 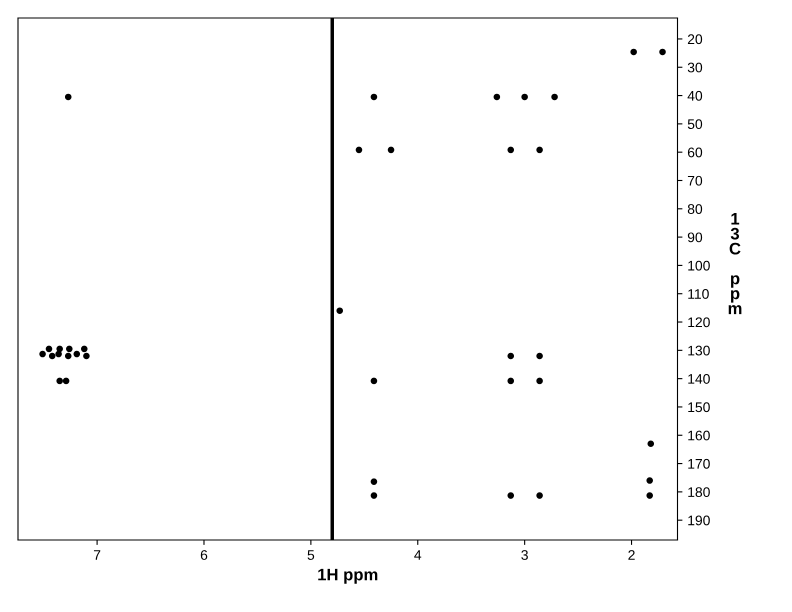 I want to click on y-tick-label: 190, so click(x=699, y=521).